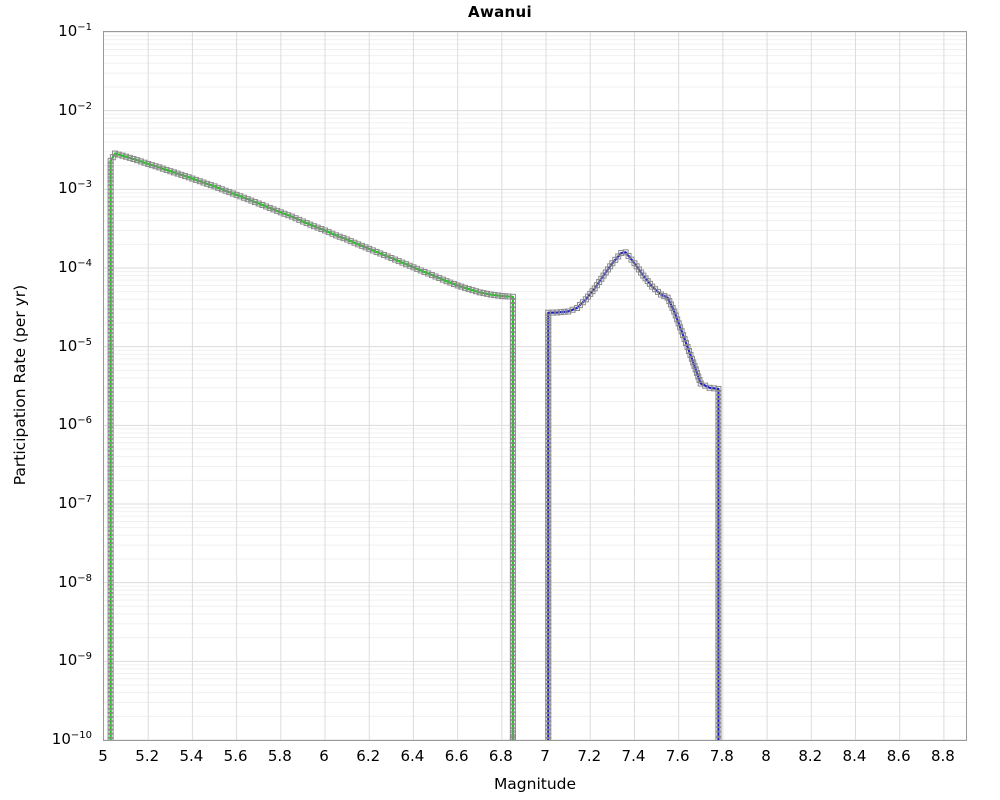 The height and width of the screenshot is (800, 1000). I want to click on y-tick-label: 10⁻⁴, so click(75, 267).